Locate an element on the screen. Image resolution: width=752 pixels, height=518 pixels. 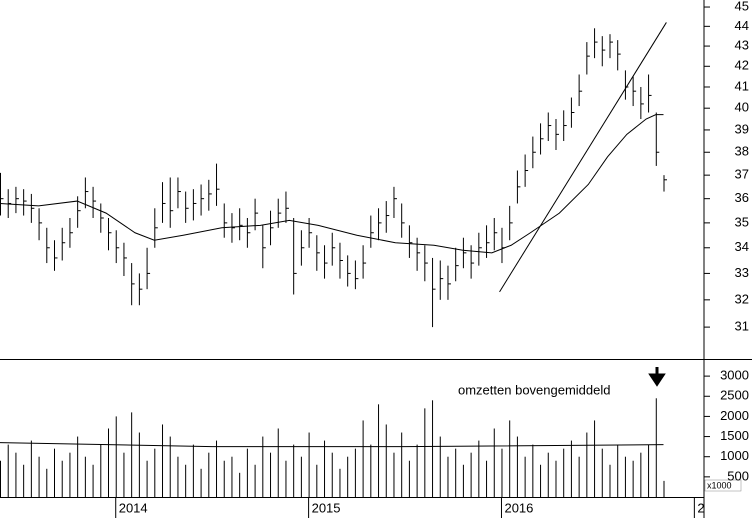
volume-tick-label: 1000 is located at coordinates (734, 455).